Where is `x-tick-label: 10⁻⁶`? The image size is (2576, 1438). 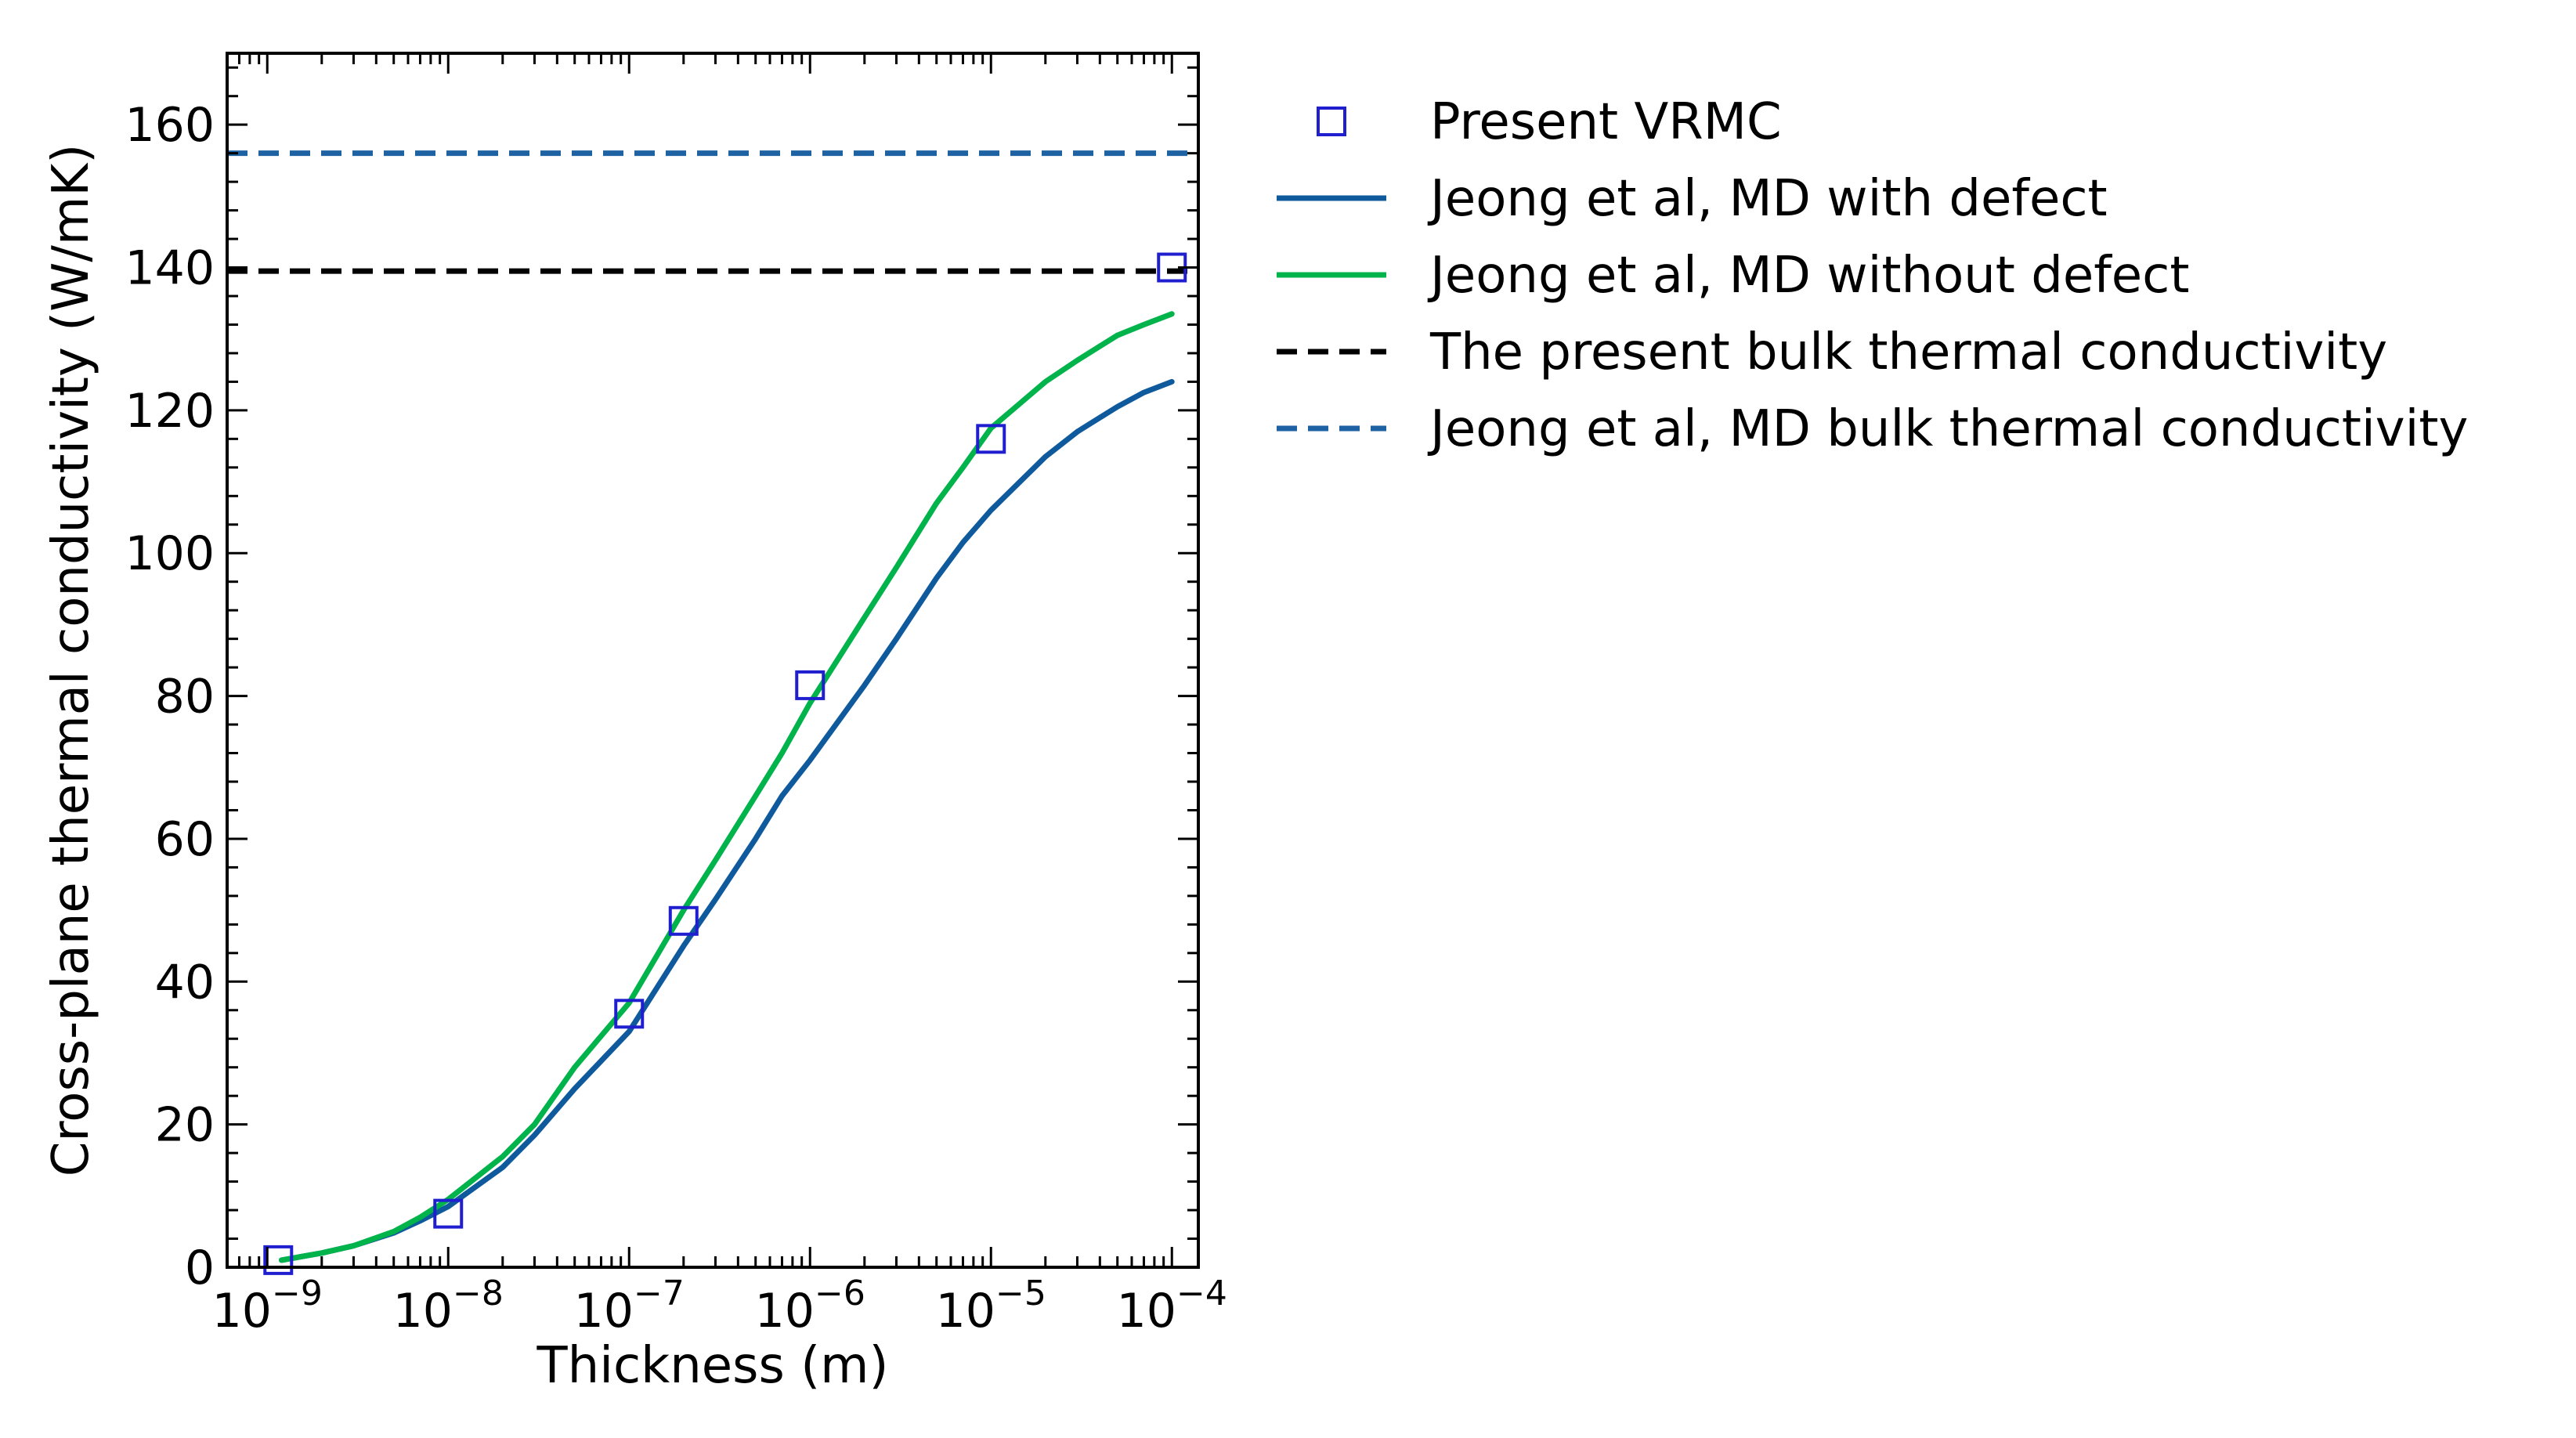 x-tick-label: 10⁻⁶ is located at coordinates (810, 1306).